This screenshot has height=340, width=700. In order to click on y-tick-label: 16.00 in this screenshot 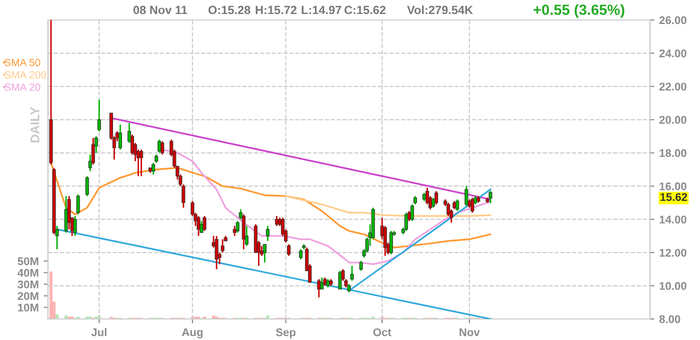, I will do `click(673, 186)`.